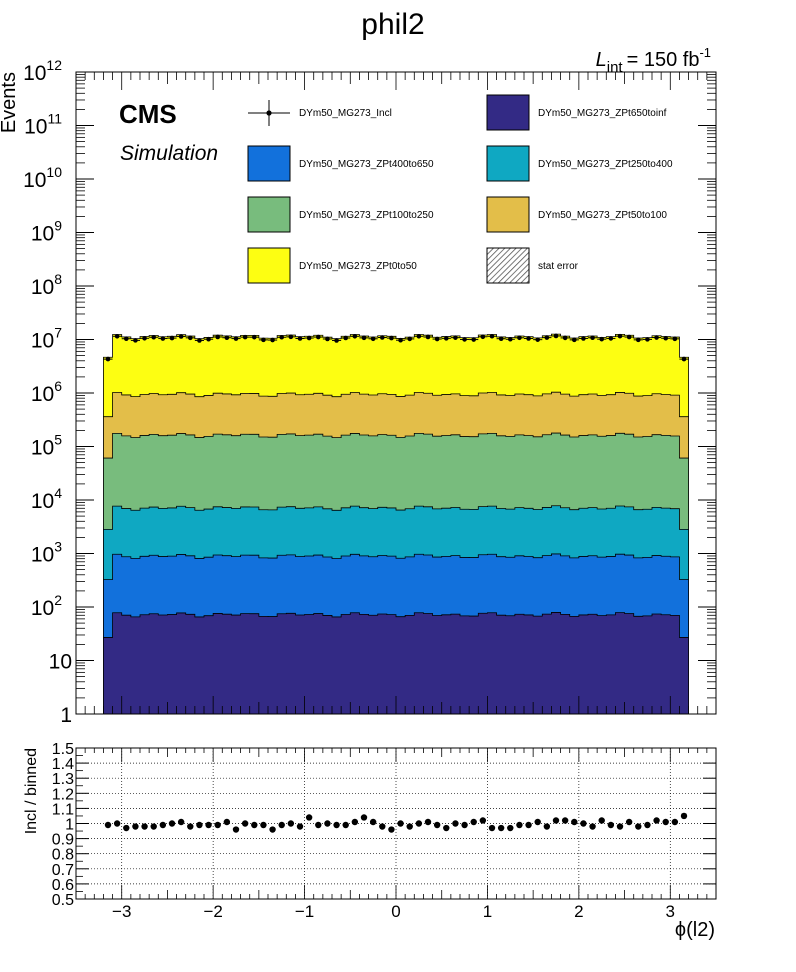 The height and width of the screenshot is (972, 796). What do you see at coordinates (169, 153) in the screenshot?
I see `cms-sublabel: Simulation` at bounding box center [169, 153].